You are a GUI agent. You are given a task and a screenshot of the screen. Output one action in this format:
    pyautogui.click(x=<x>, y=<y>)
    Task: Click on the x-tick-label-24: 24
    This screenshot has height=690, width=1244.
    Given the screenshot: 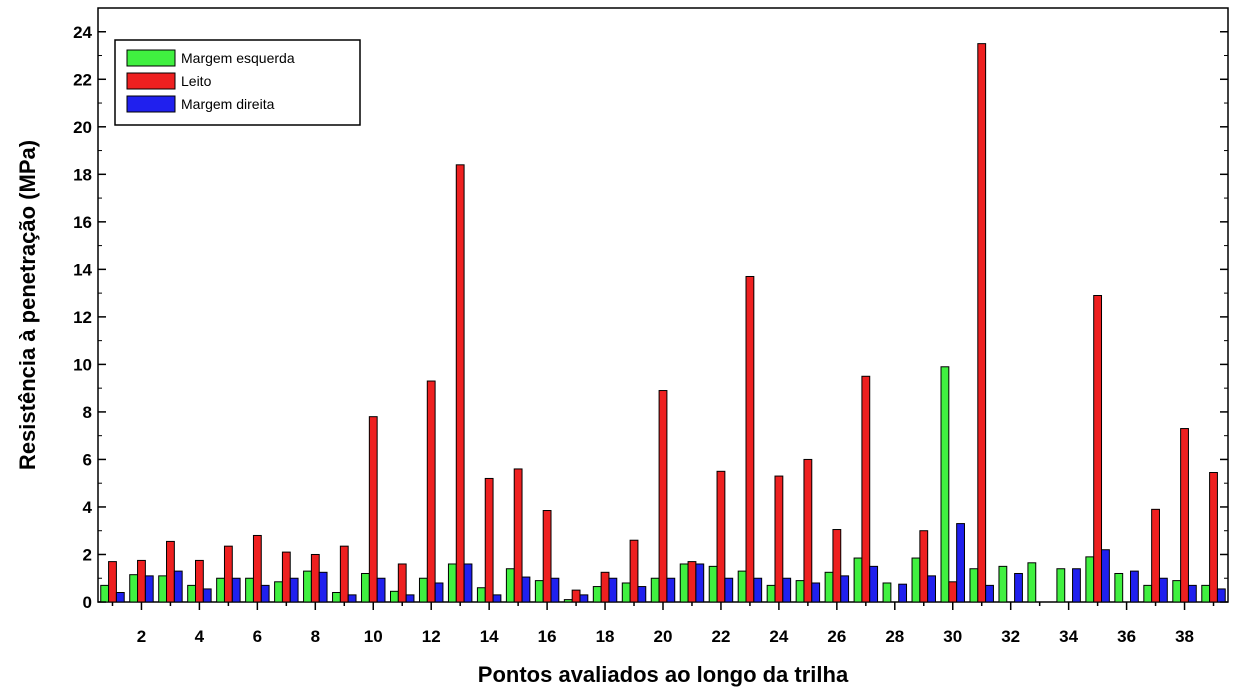 What is the action you would take?
    pyautogui.click(x=778, y=636)
    